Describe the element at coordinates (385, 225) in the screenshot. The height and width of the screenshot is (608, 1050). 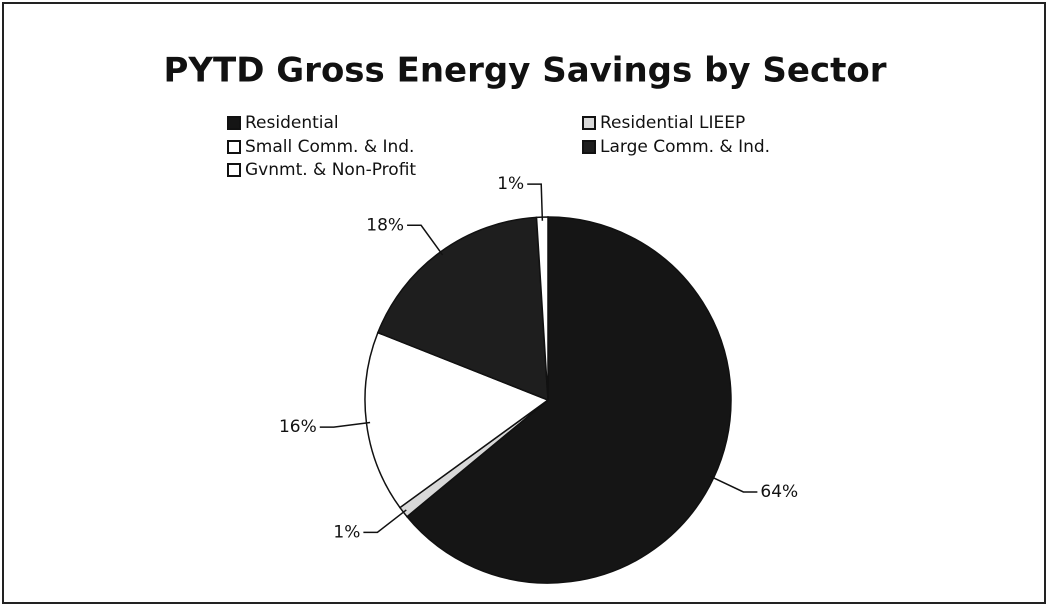
I see `data-label: 18%` at that location.